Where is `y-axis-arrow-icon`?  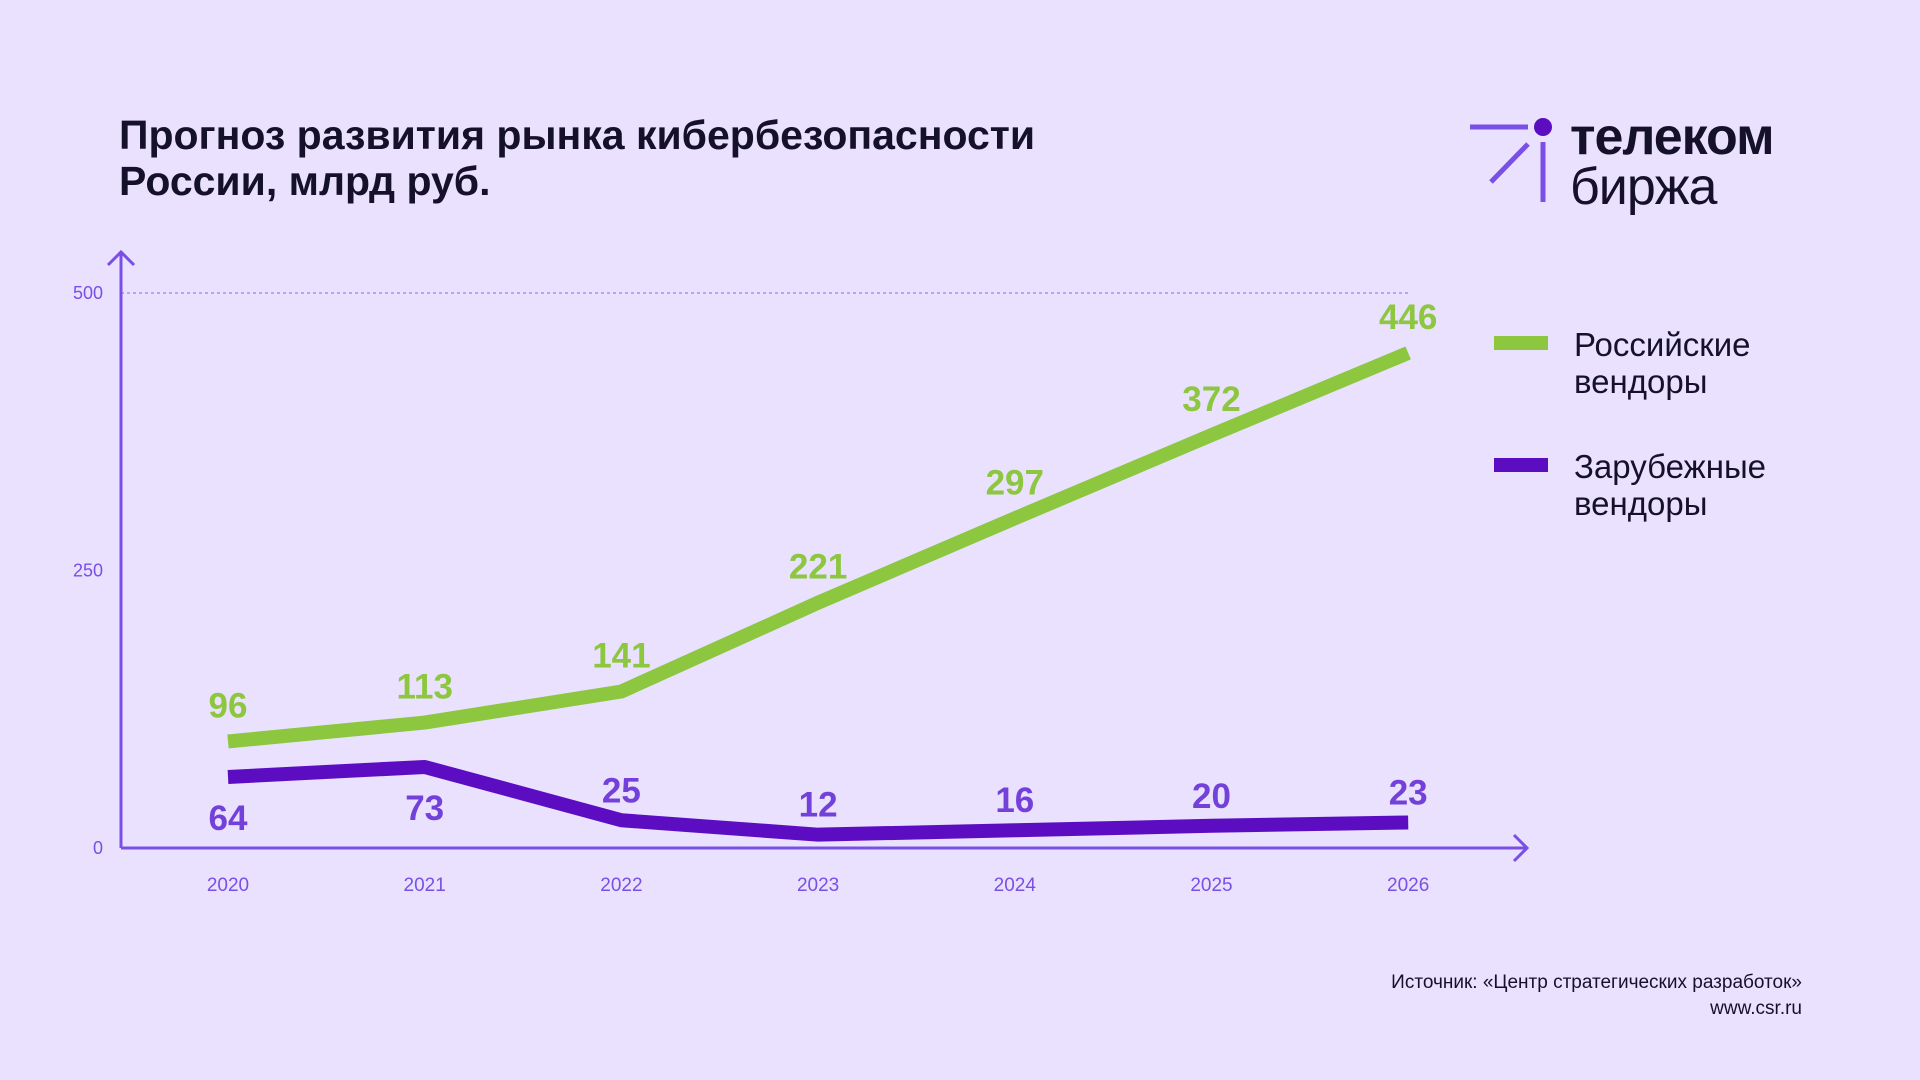
y-axis-arrow-icon is located at coordinates (121, 258).